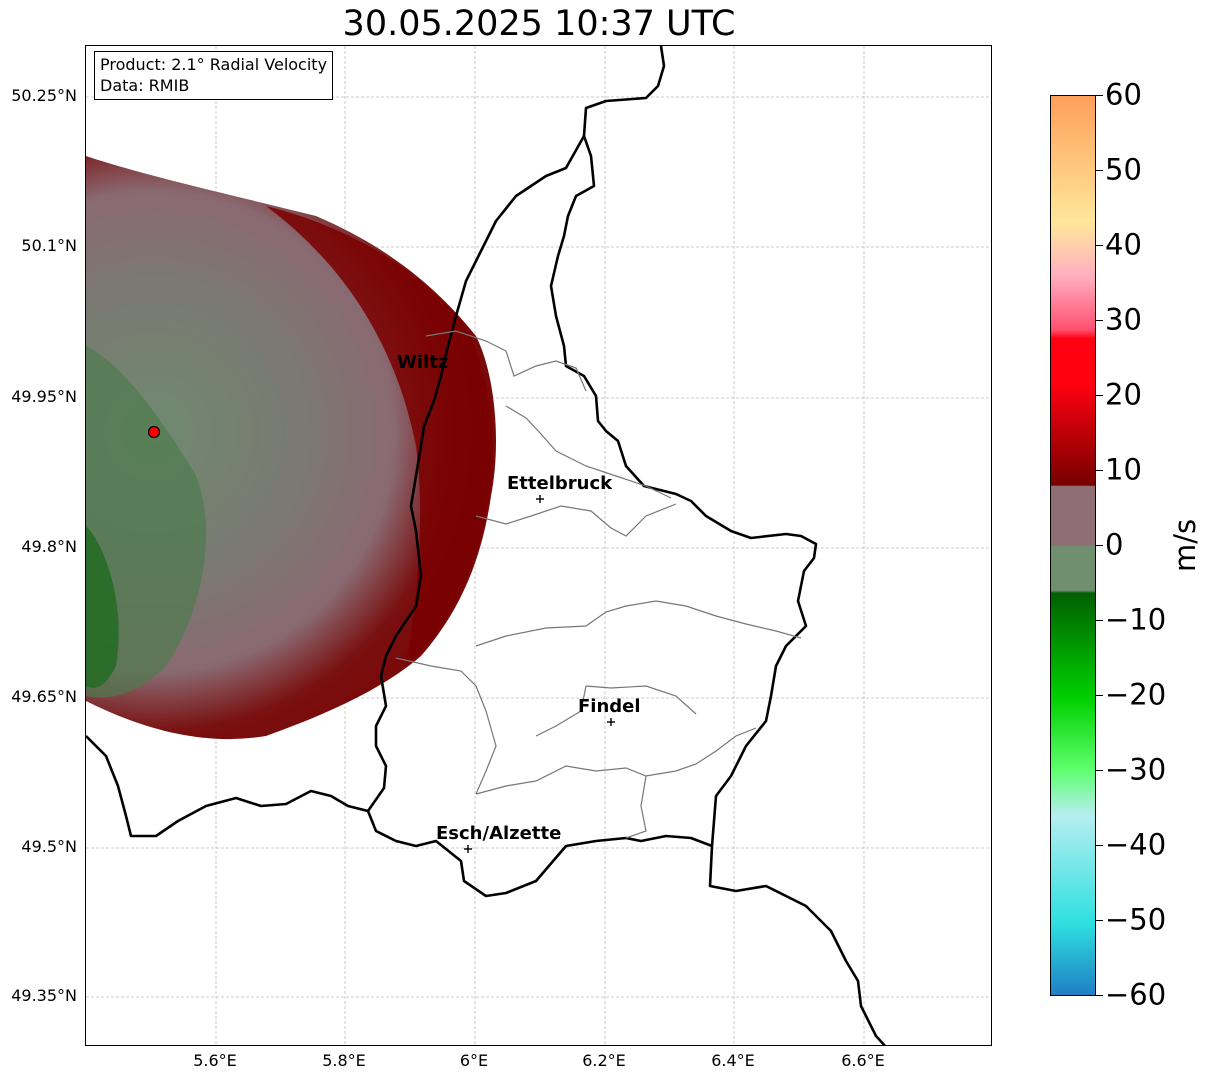  I want to click on colorbar-tick: −30, so click(1136, 769).